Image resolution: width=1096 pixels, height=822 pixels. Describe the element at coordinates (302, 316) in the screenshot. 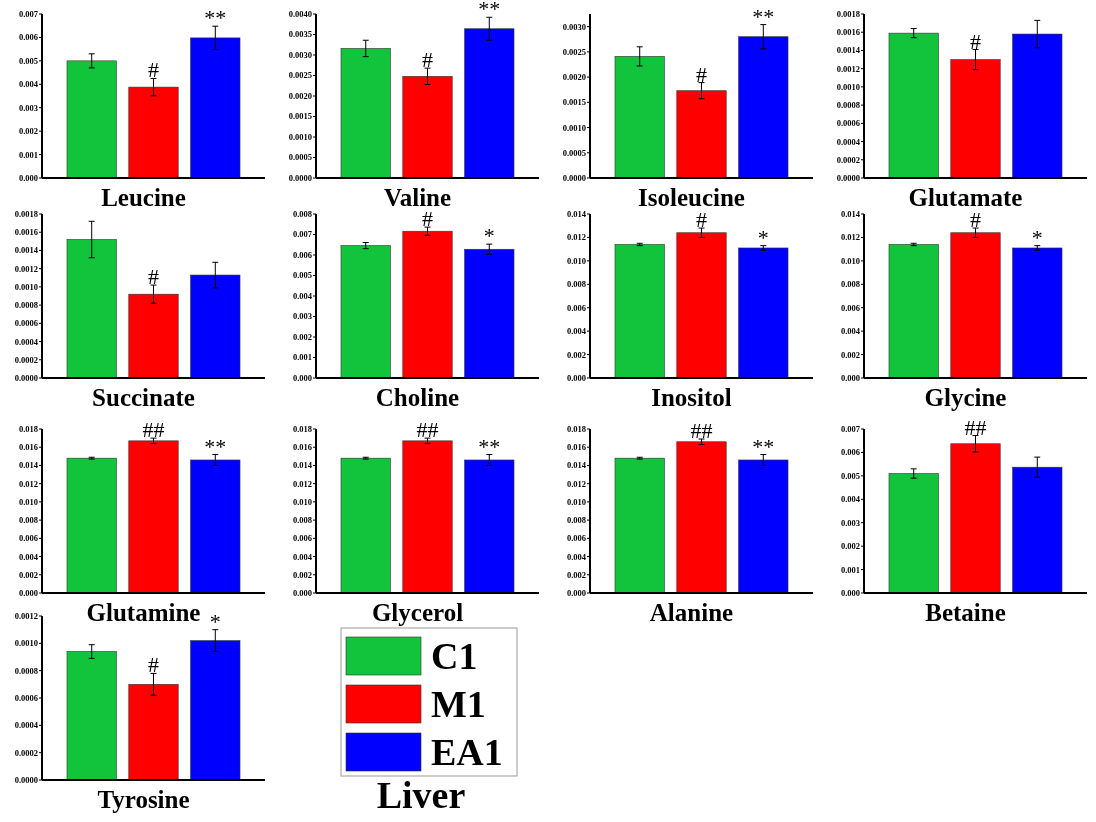

I see `y-tick-label: 0.003` at that location.